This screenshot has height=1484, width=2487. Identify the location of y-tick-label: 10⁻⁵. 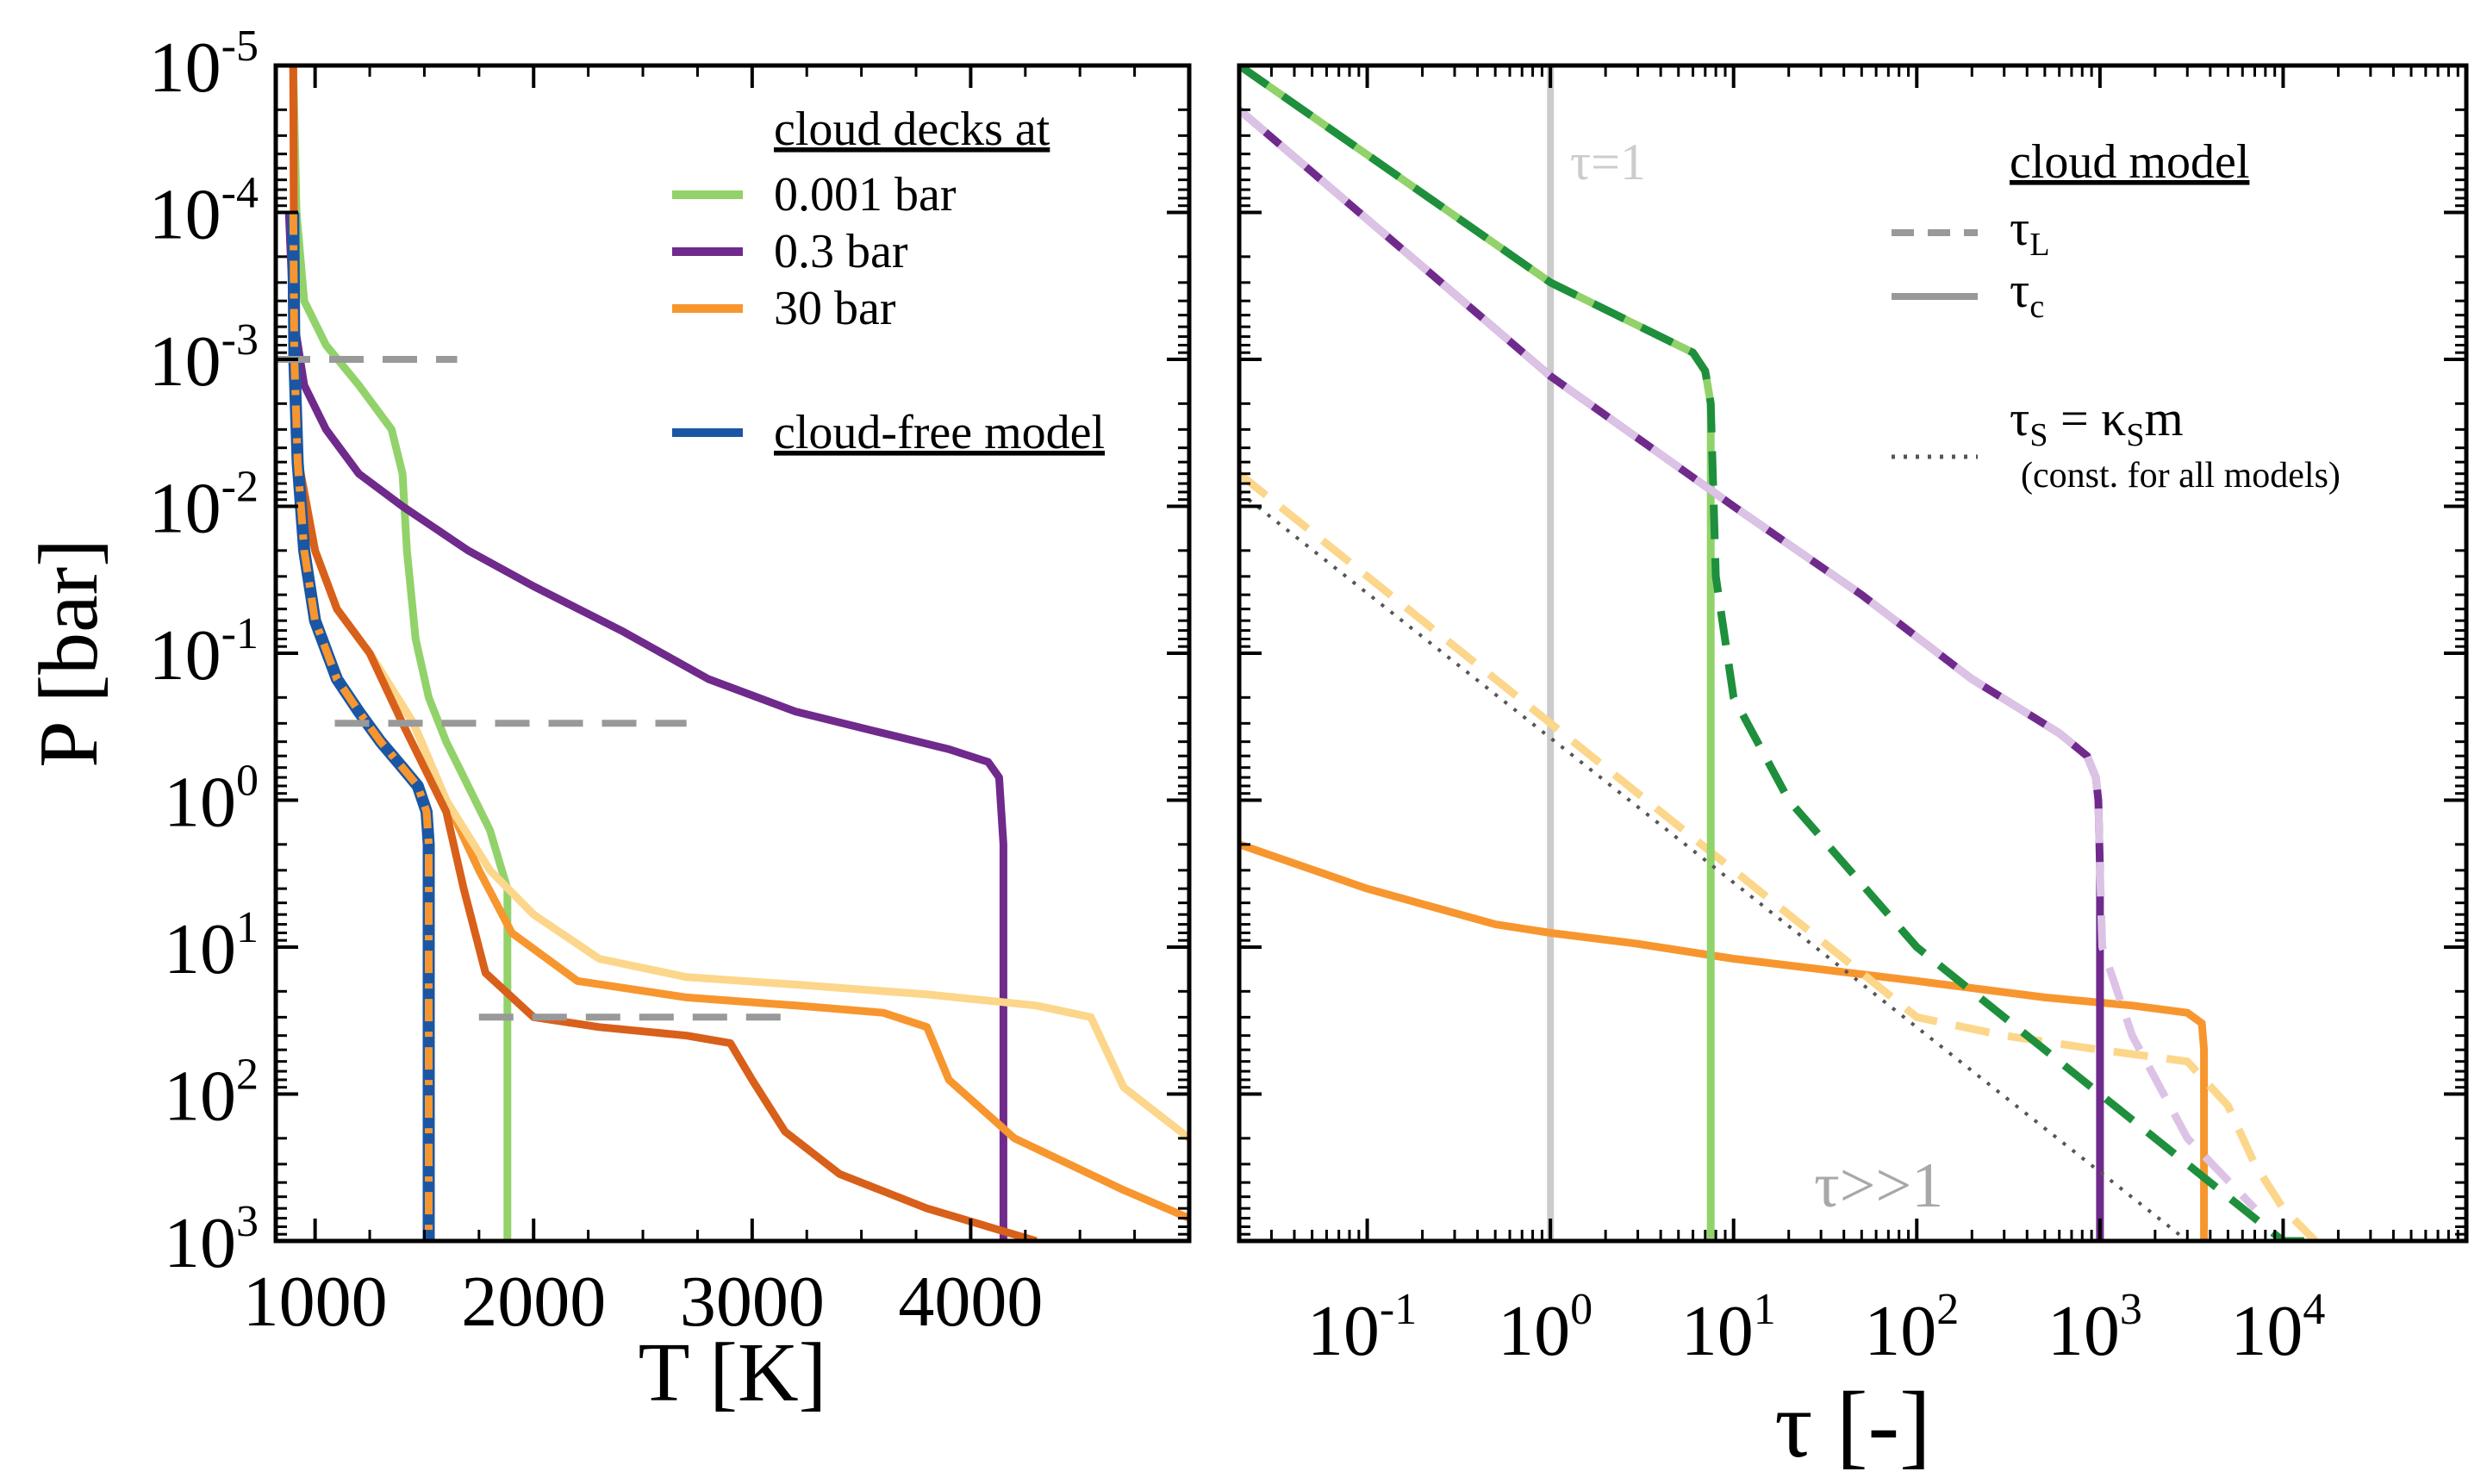
(204, 65).